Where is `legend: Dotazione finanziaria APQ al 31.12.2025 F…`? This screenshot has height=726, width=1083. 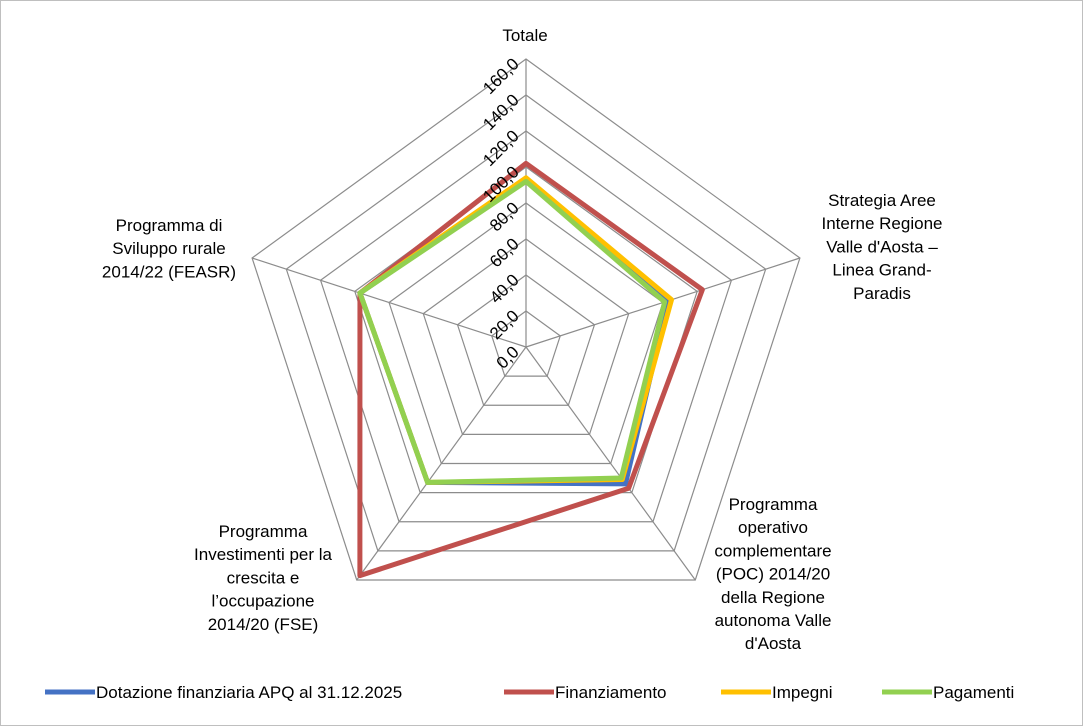 legend: Dotazione finanziaria APQ al 31.12.2025 F… is located at coordinates (529, 692).